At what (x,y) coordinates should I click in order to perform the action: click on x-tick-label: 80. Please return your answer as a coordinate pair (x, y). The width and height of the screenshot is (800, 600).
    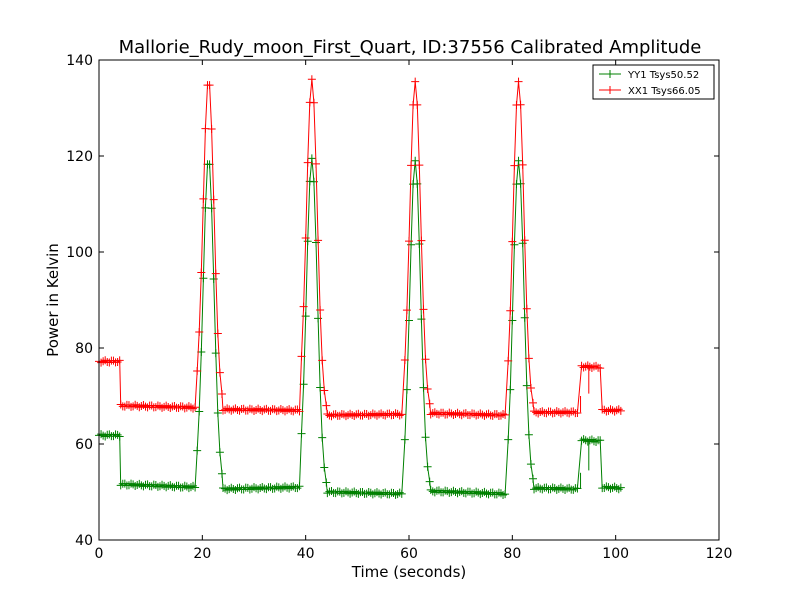
    Looking at the image, I should click on (512, 554).